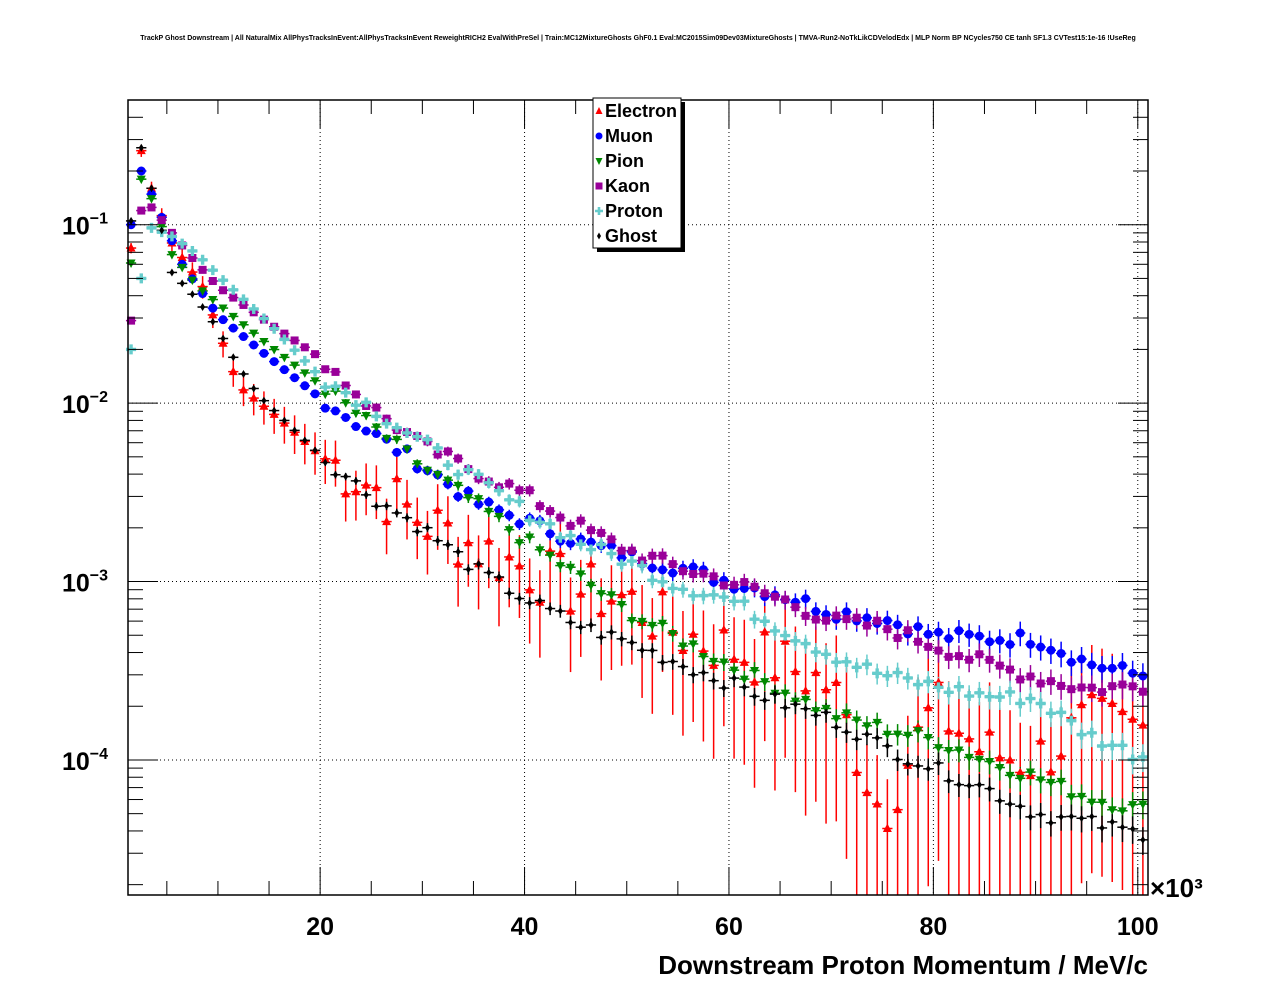  I want to click on legend-marker-icon, so click(599, 136).